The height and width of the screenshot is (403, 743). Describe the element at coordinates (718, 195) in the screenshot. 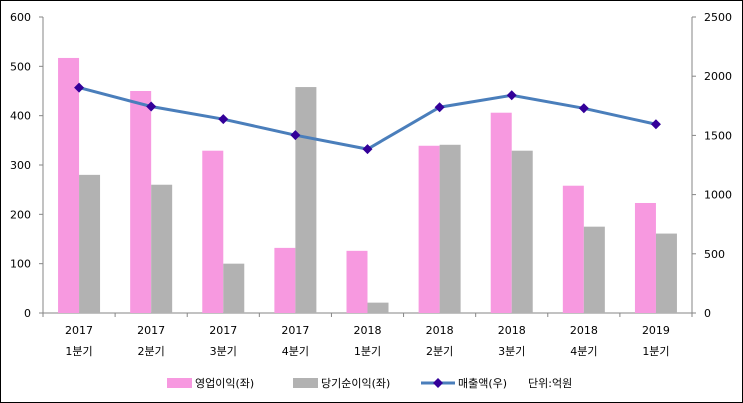

I see `right-tick-label: 1000` at that location.